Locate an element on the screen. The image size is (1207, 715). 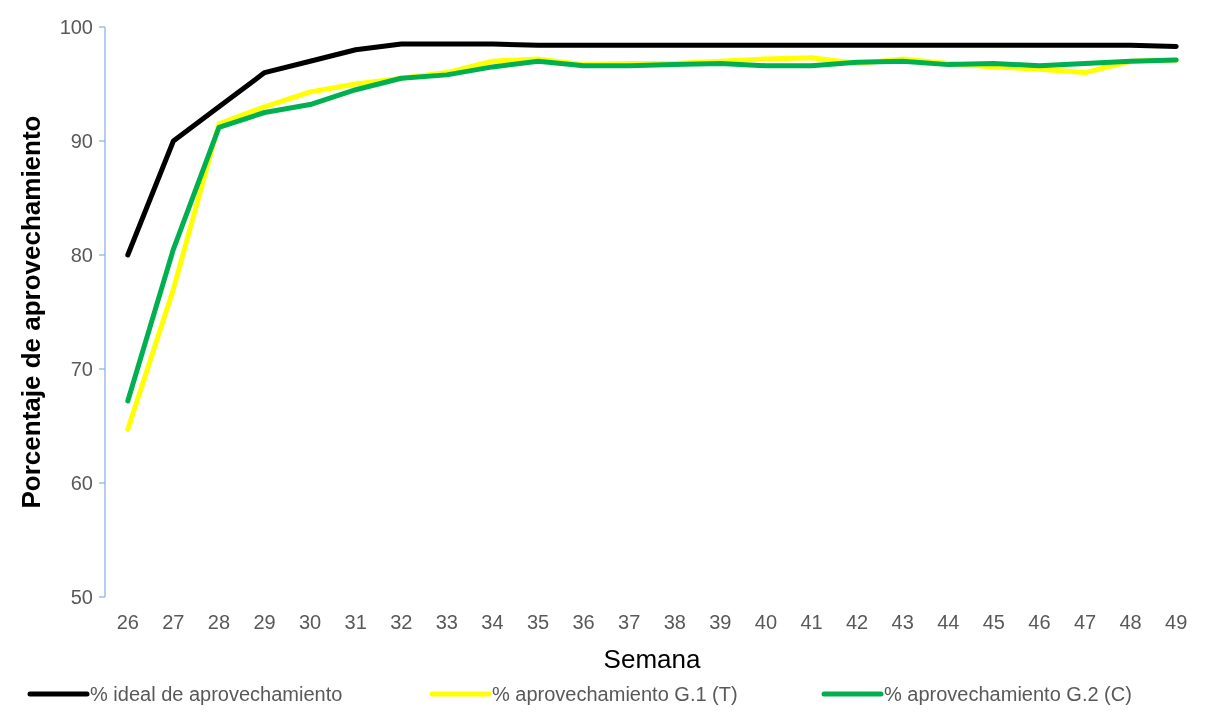
x-tick-label: 36 is located at coordinates (583, 622).